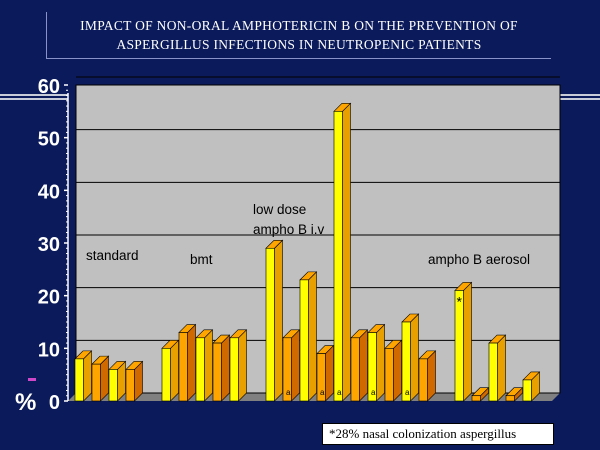  What do you see at coordinates (49, 298) in the screenshot?
I see `y-tick-label: 20` at bounding box center [49, 298].